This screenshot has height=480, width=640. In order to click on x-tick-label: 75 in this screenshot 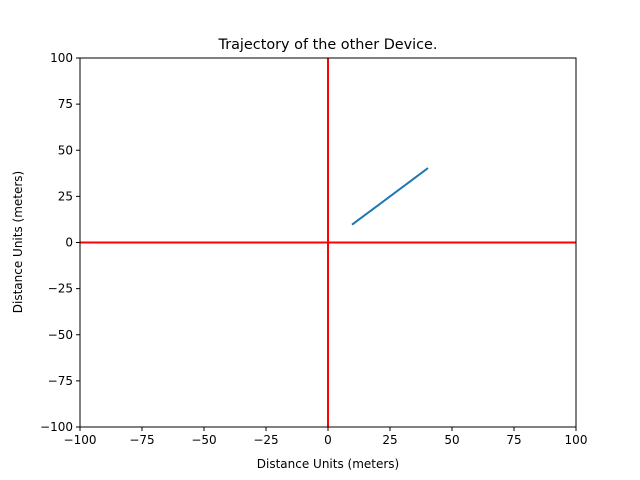, I will do `click(513, 440)`.